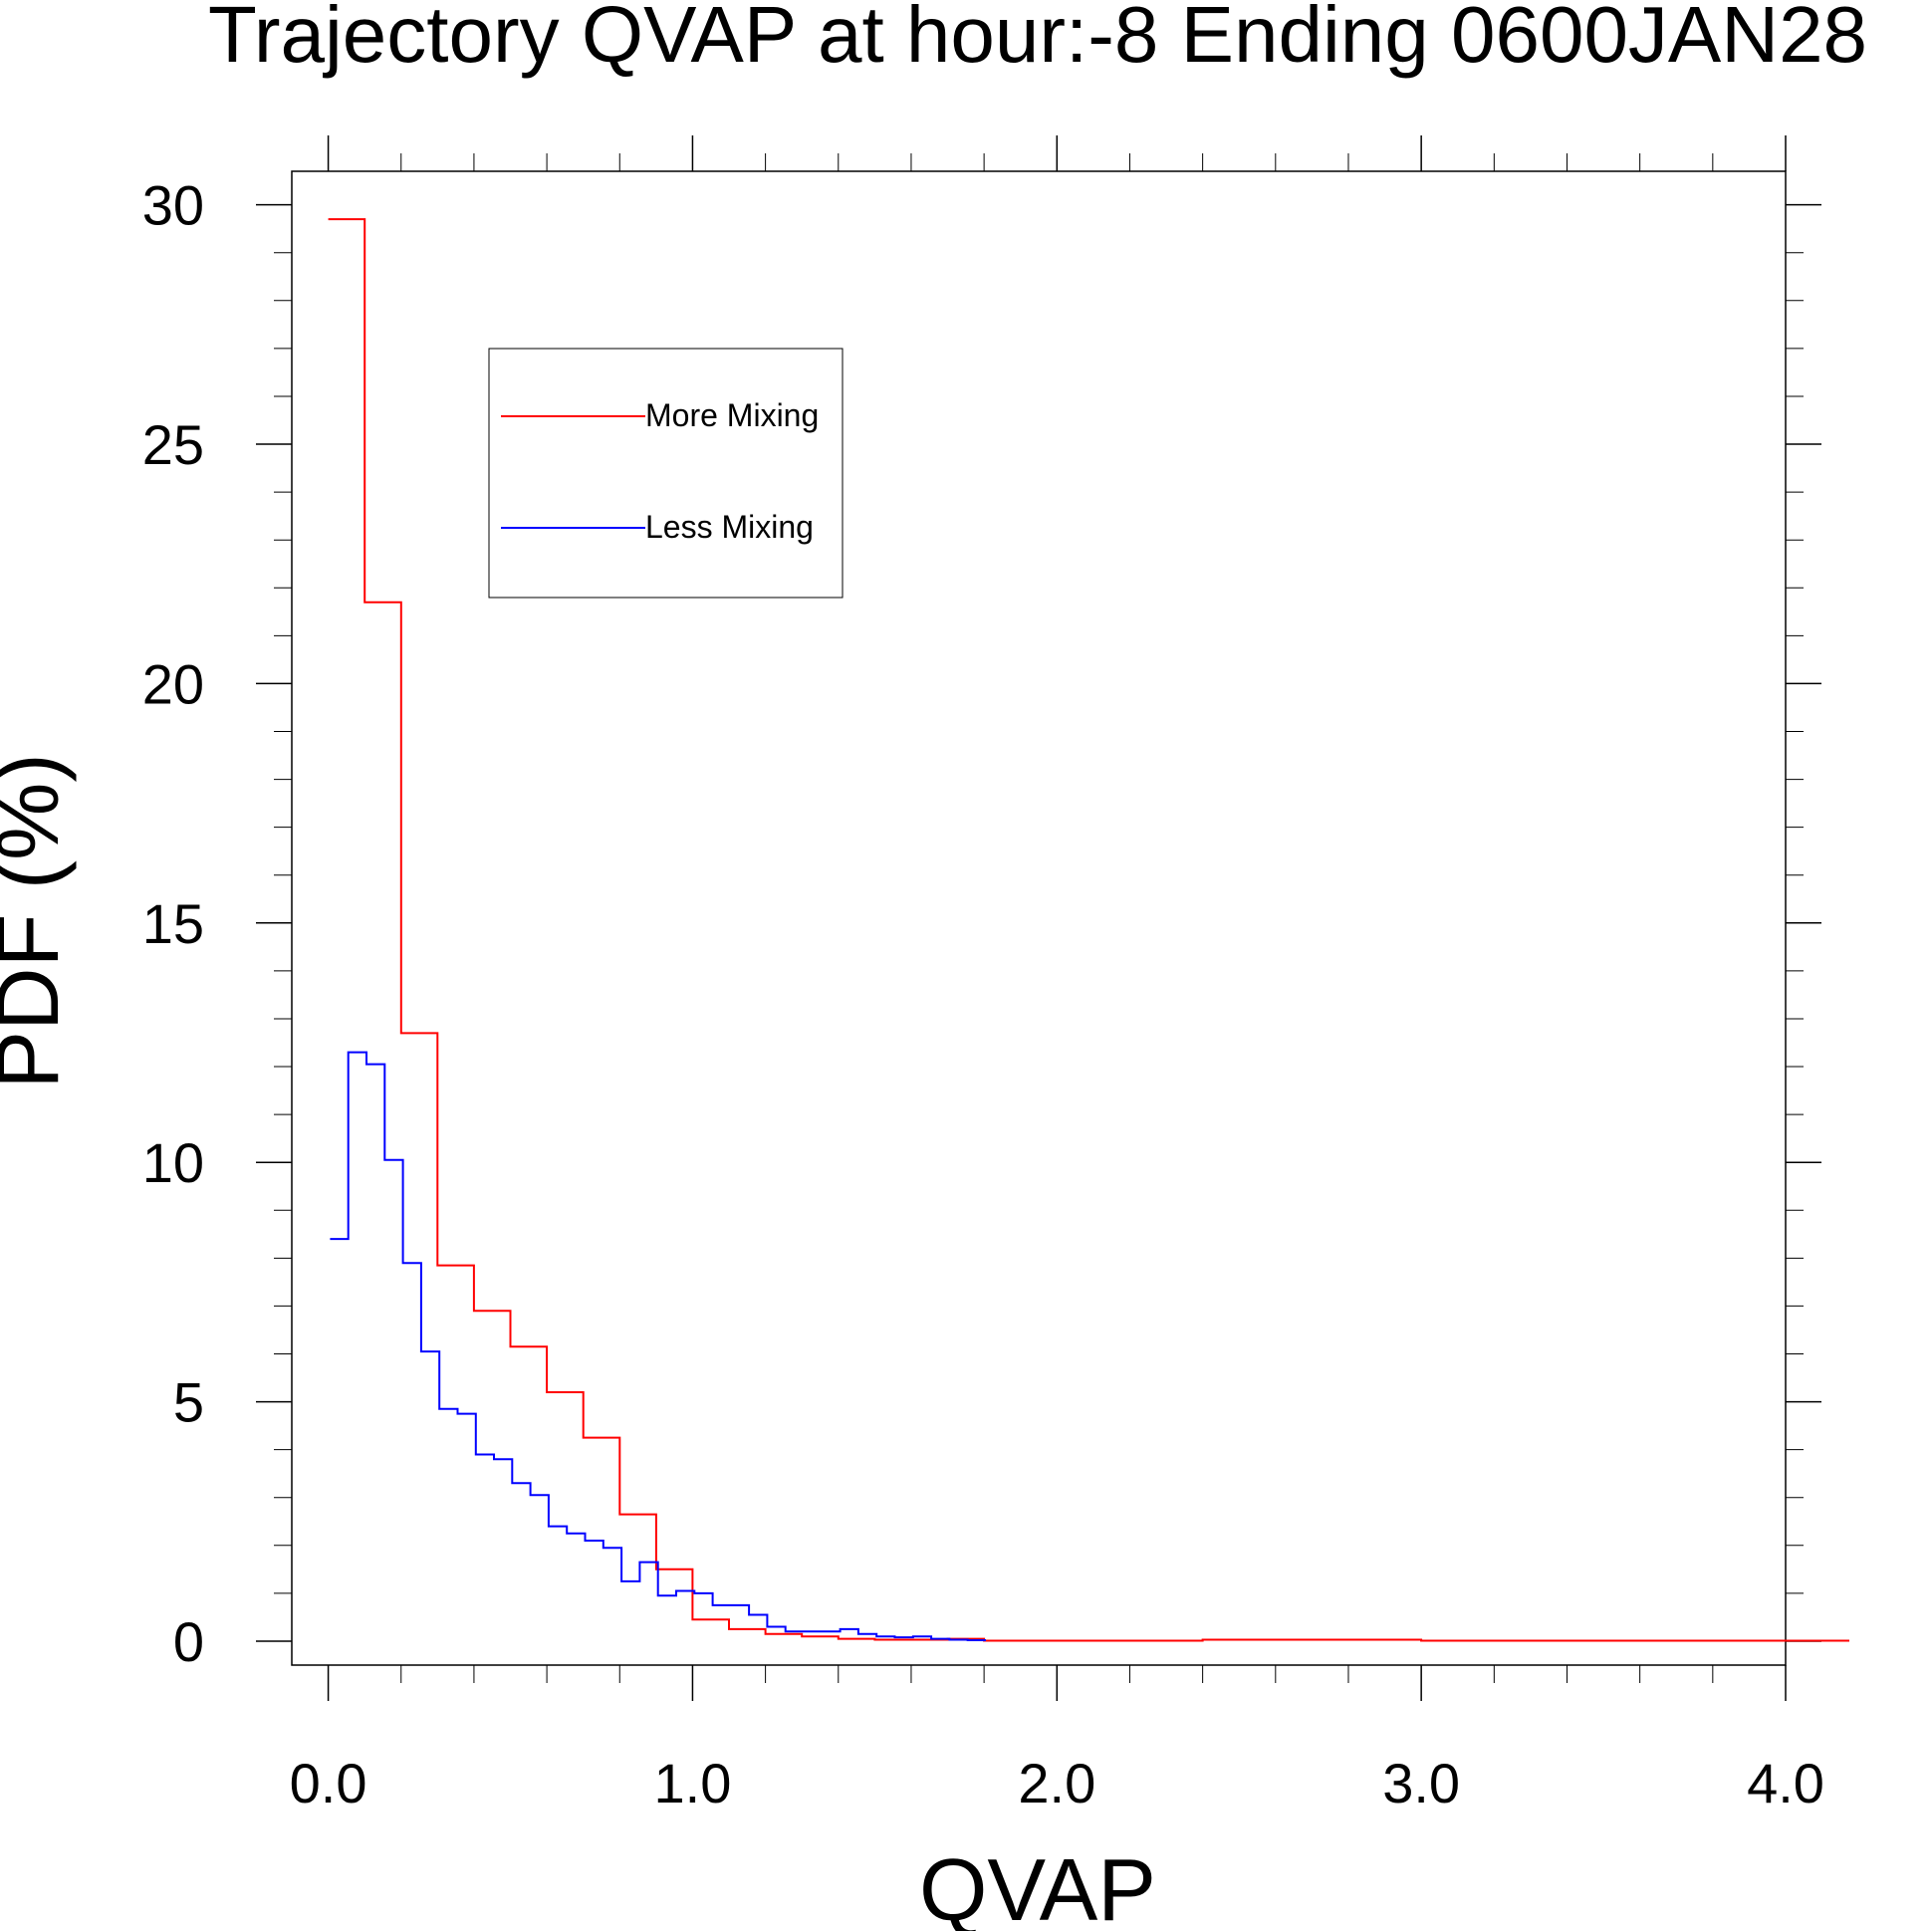 The width and height of the screenshot is (1932, 1931). I want to click on y-tick-label: 10, so click(173, 1163).